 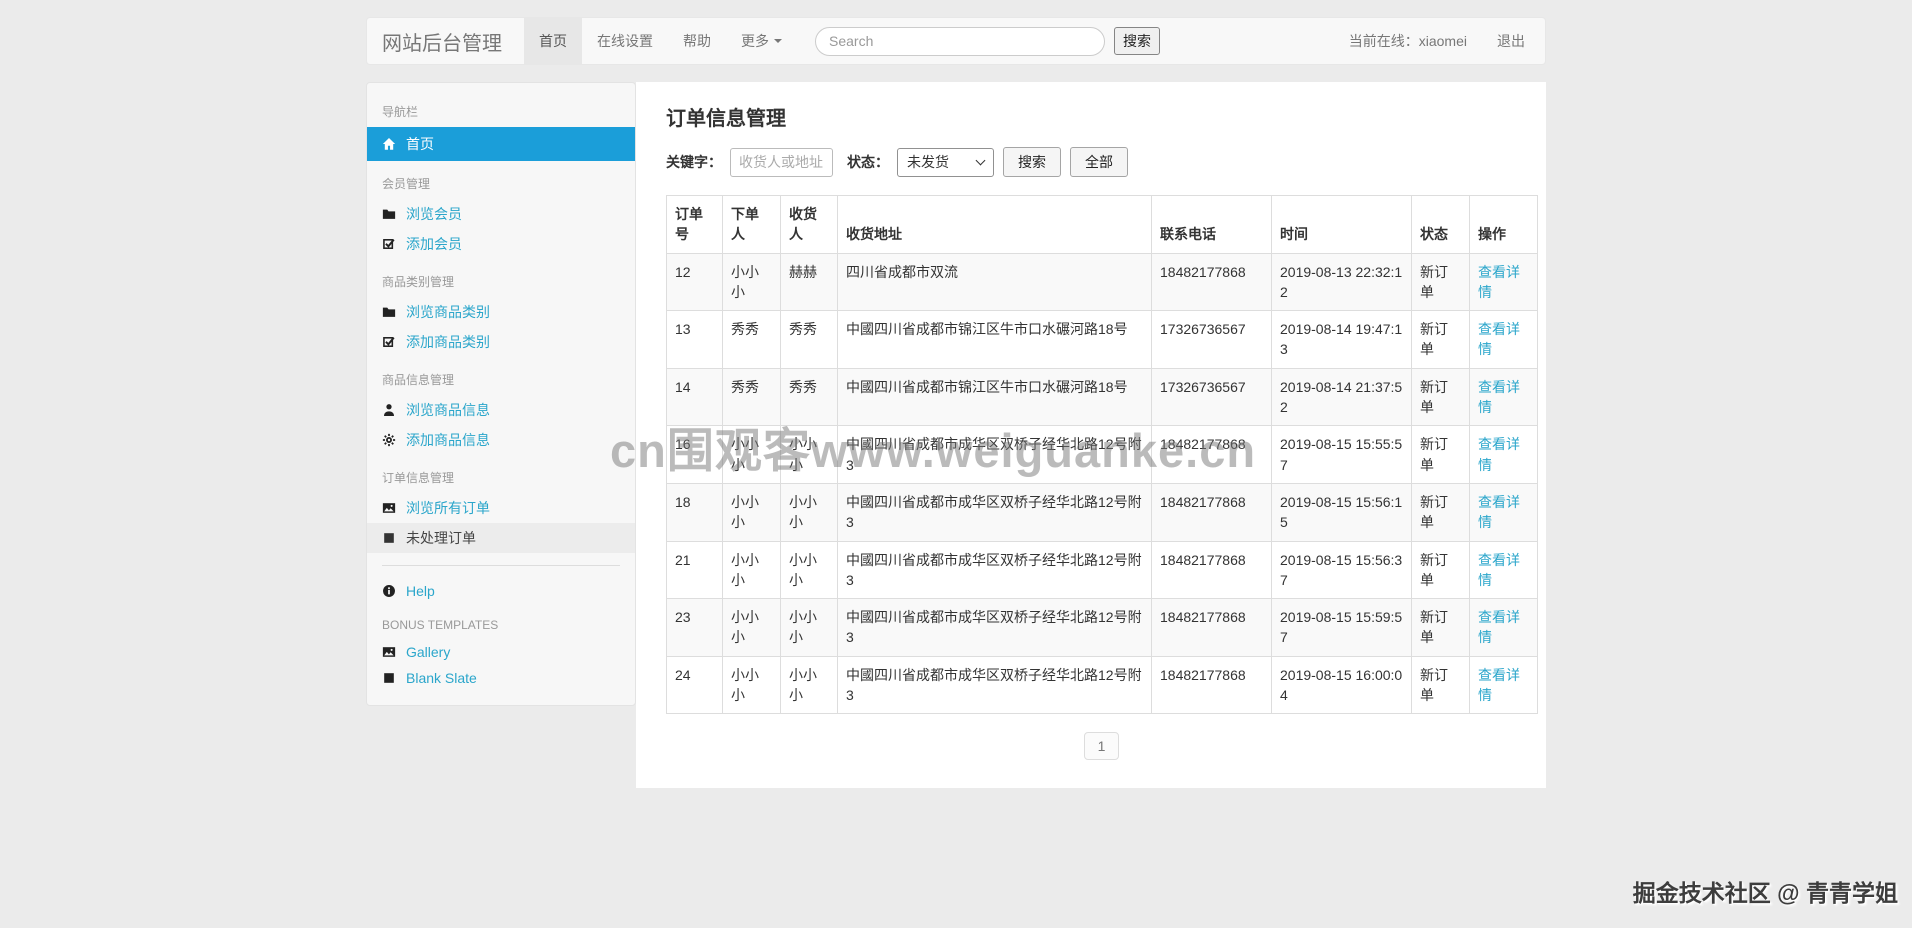 What do you see at coordinates (400, 112) in the screenshot?
I see `sidebar-section-header: 导航栏` at bounding box center [400, 112].